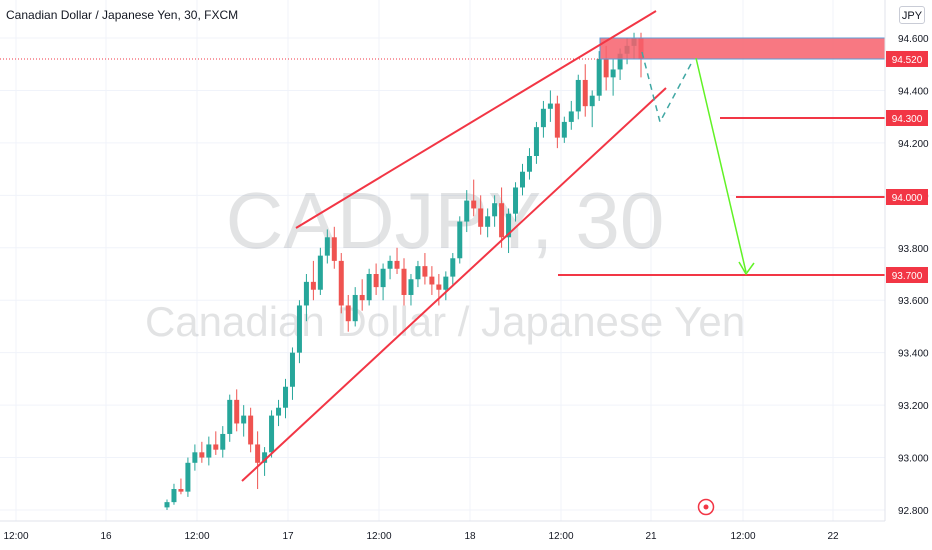 This screenshot has height=550, width=932. Describe the element at coordinates (913, 144) in the screenshot. I see `price-tick: 94.200` at that location.